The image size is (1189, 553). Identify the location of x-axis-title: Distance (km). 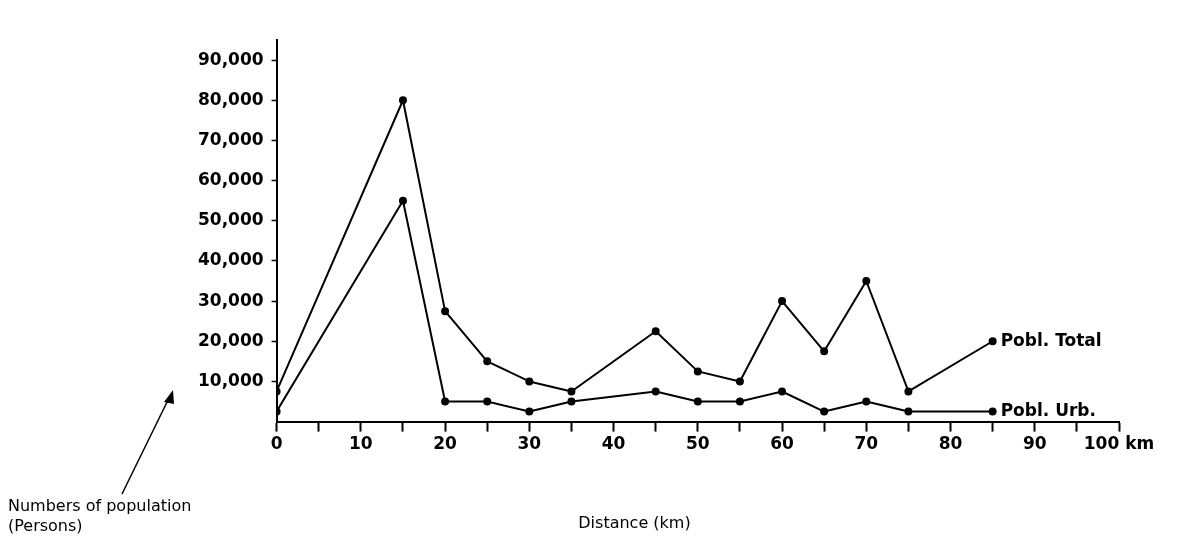
(634, 522).